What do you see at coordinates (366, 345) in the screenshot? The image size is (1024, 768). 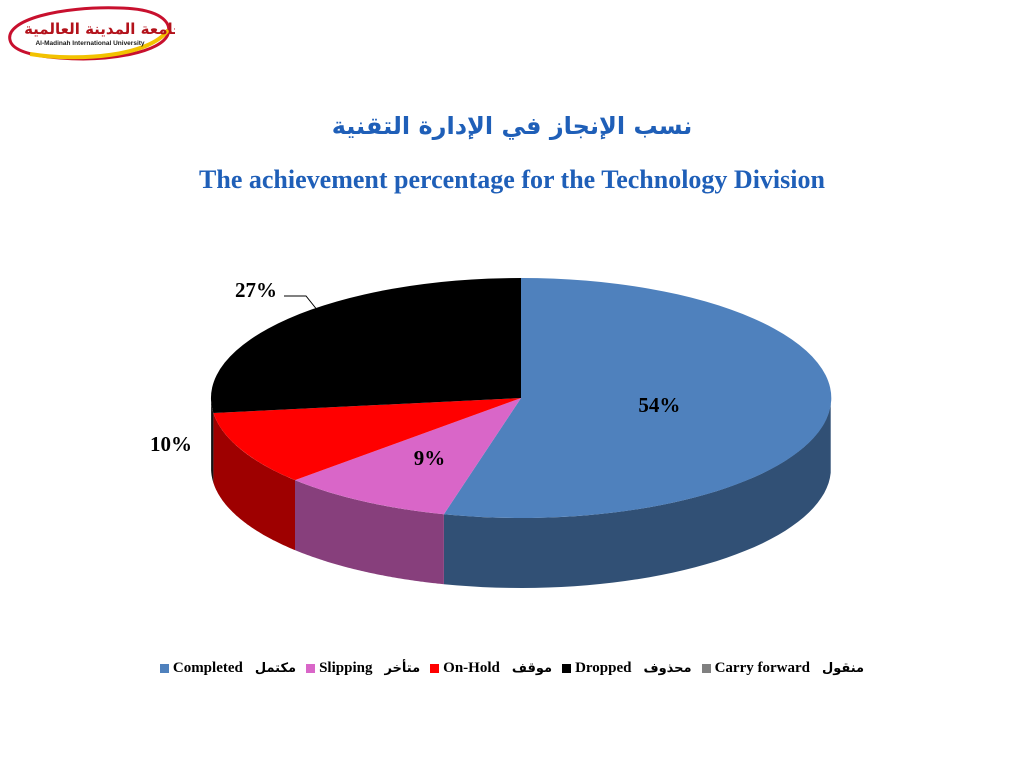 I see `pie-slice-dropped` at bounding box center [366, 345].